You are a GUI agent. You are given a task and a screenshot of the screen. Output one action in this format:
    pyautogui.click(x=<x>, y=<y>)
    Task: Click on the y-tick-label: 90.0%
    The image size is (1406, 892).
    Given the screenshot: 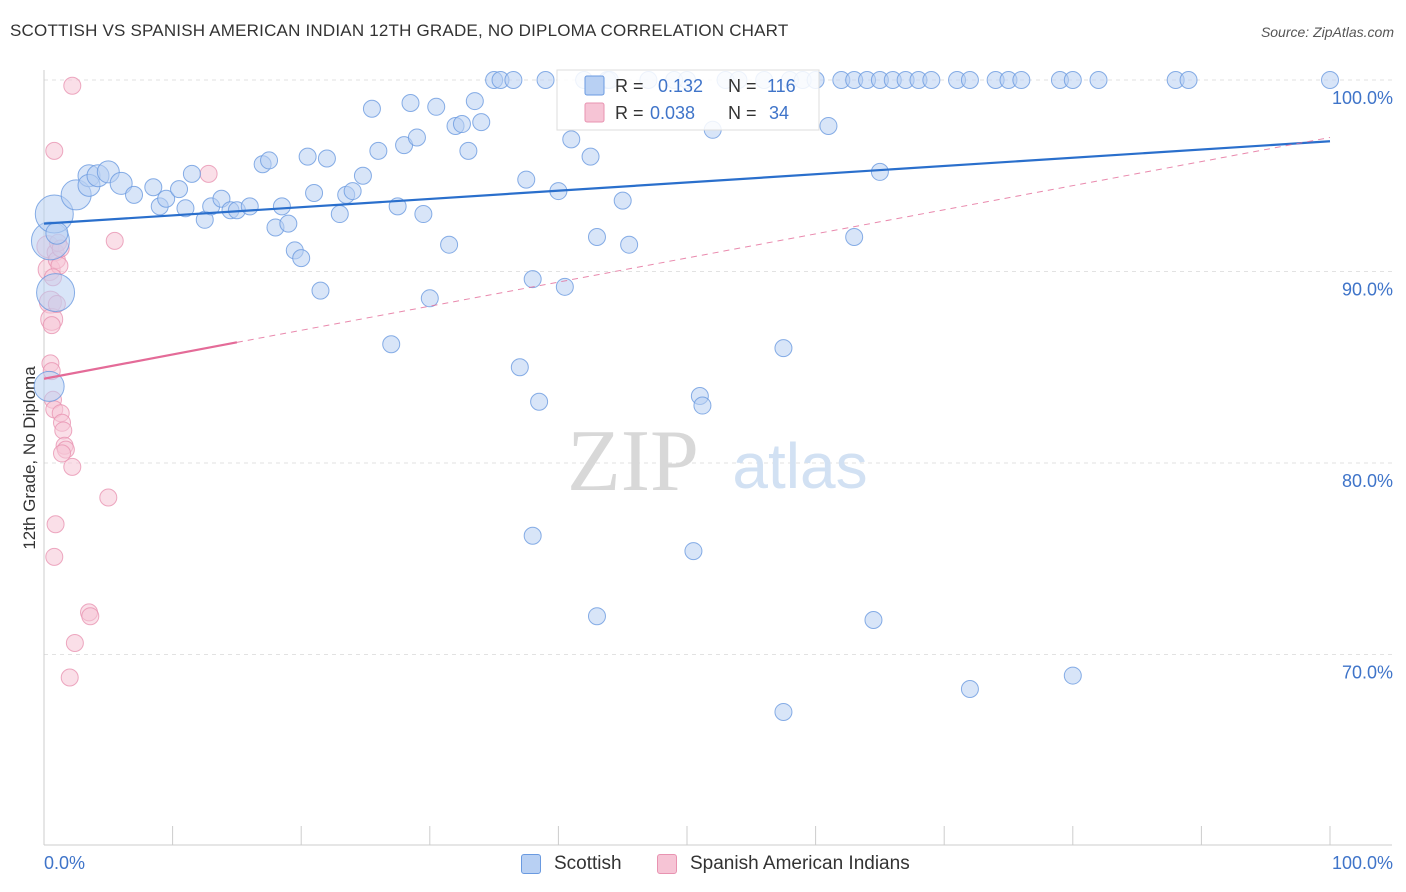 What is the action you would take?
    pyautogui.click(x=1367, y=290)
    